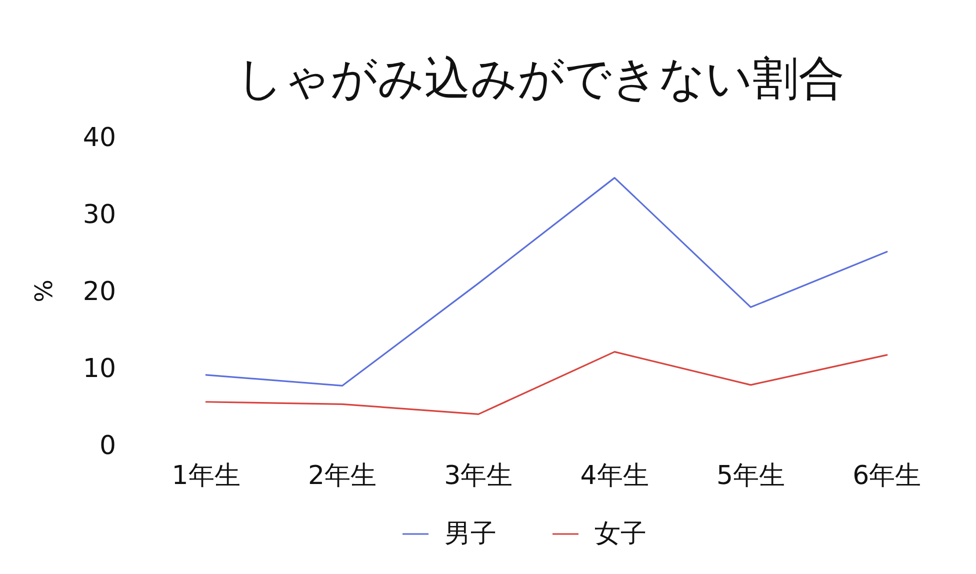  I want to click on y-axis-title: %, so click(44, 291).